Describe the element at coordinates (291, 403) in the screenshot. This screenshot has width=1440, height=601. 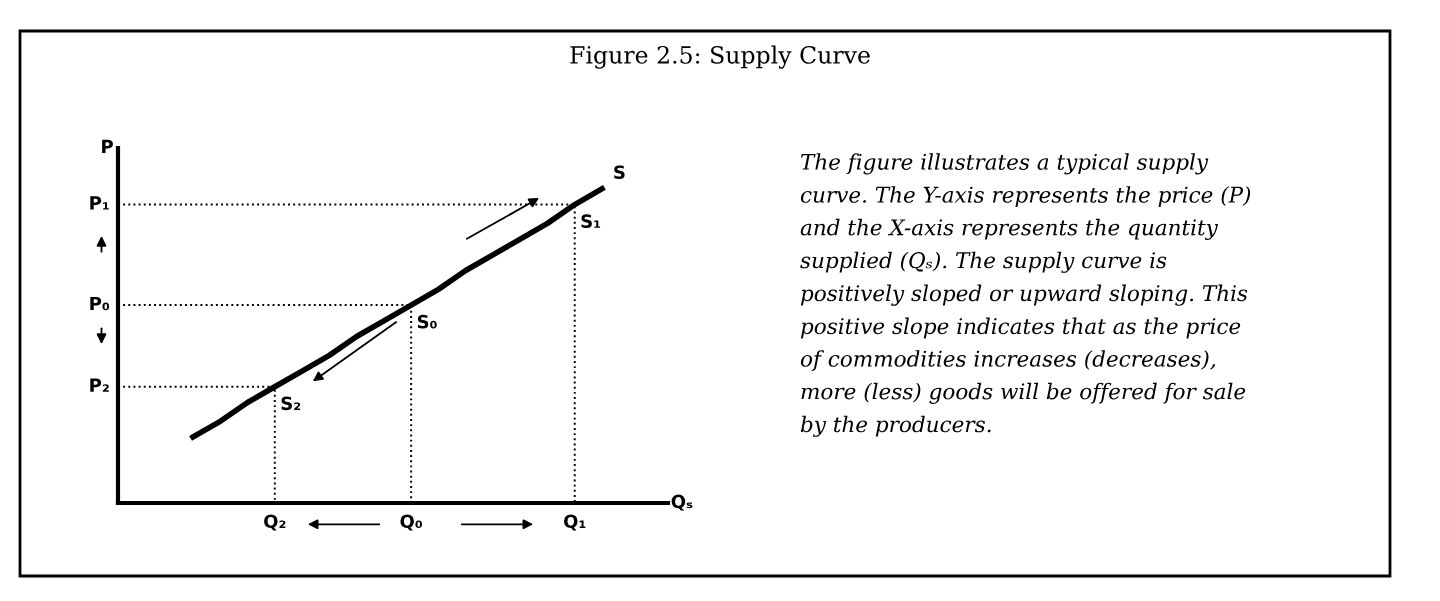
I see `annotation: S₂` at that location.